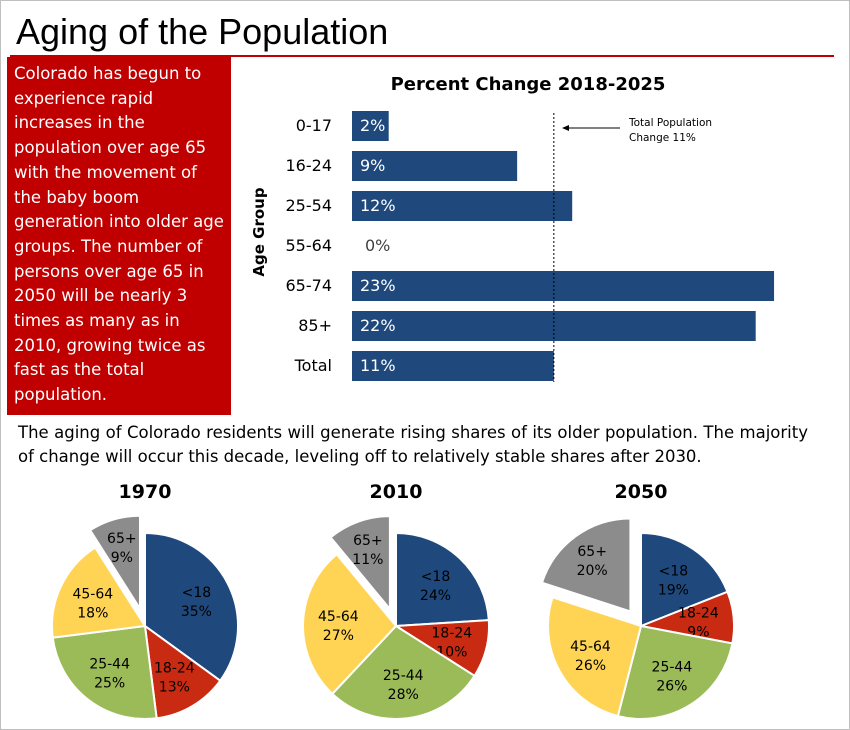 Image resolution: width=850 pixels, height=730 pixels. Describe the element at coordinates (422, 56) in the screenshot. I see `title-rule` at that location.